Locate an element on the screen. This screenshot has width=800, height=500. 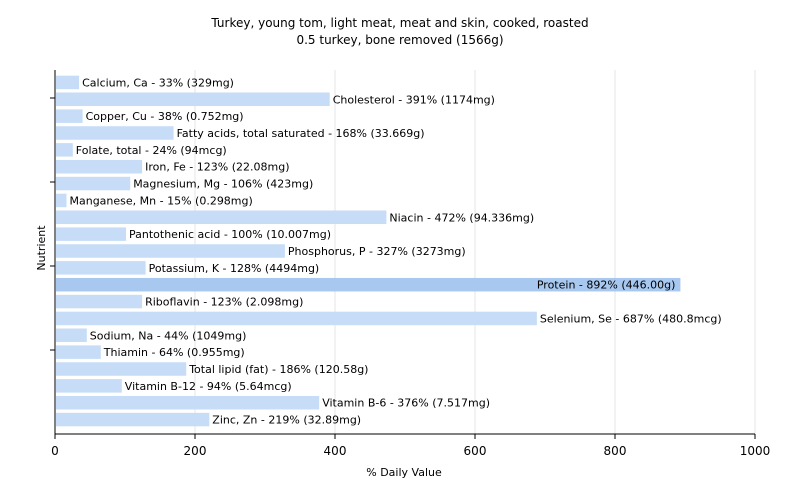
bar-label: Sodium, Na - 44% (1049mg) is located at coordinates (168, 335).